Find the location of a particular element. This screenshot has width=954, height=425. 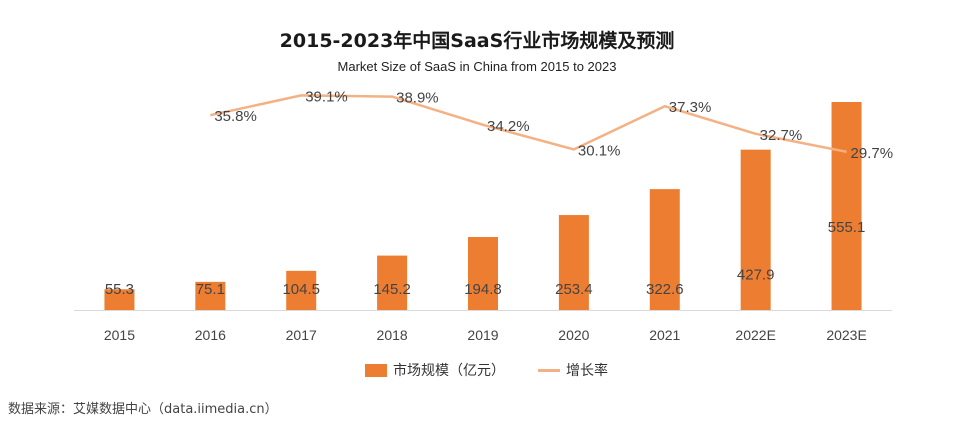

bar-value-label: 427.9 is located at coordinates (756, 275).